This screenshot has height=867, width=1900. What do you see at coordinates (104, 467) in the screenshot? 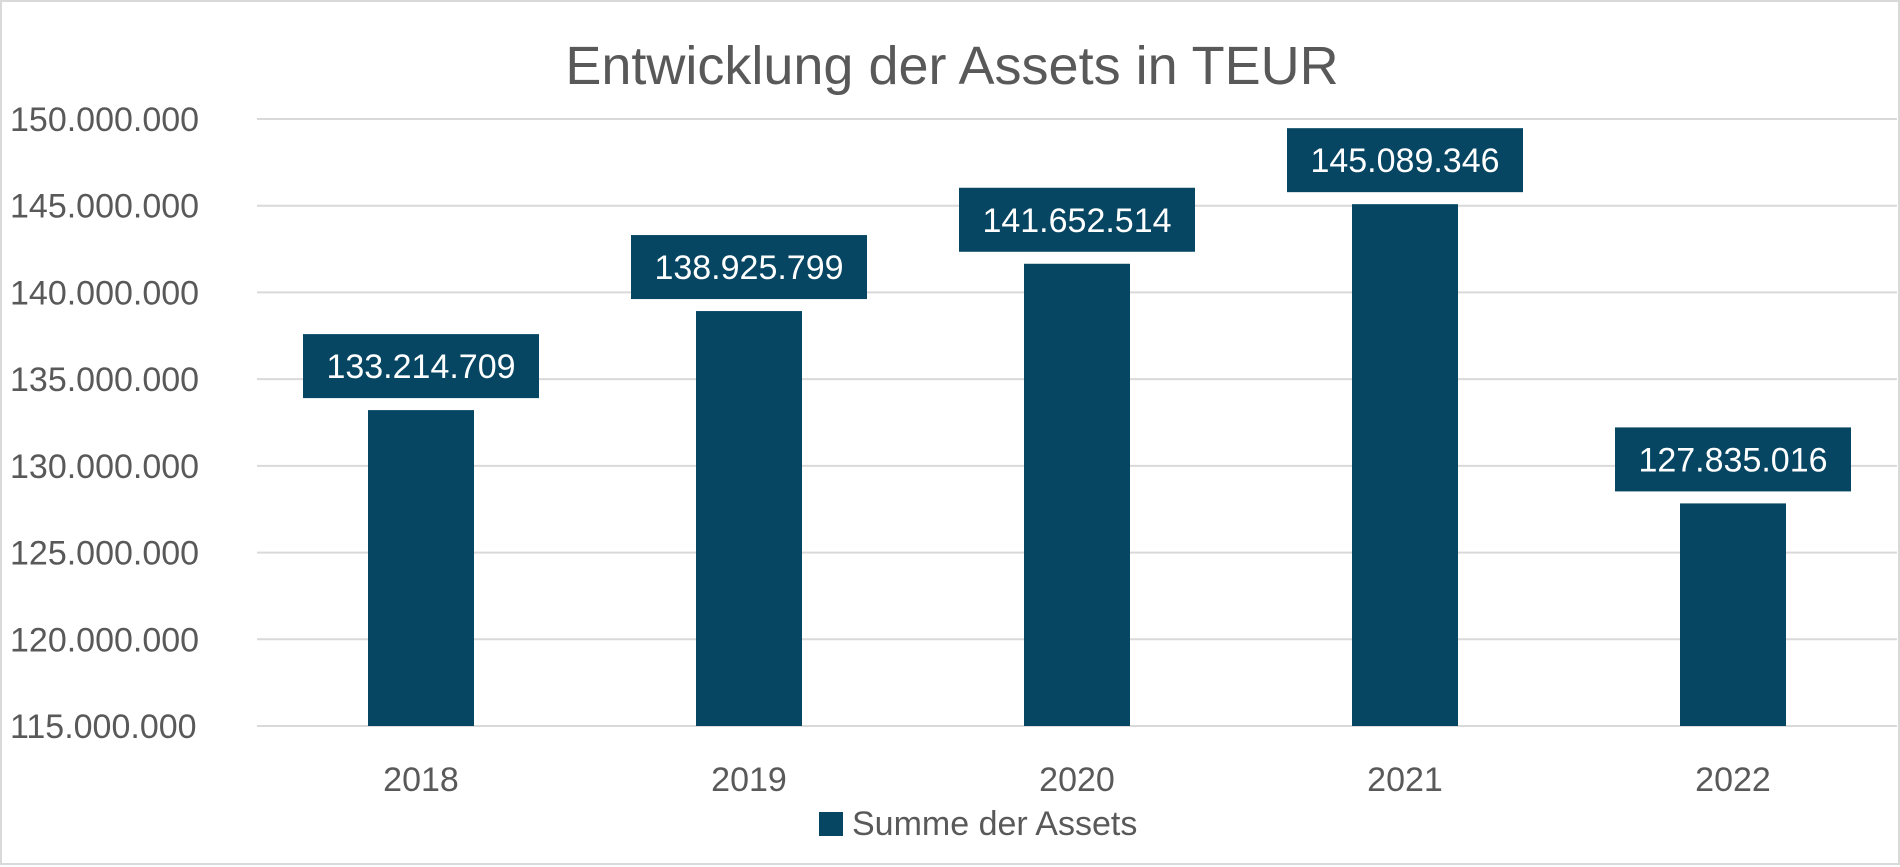
I see `y-tick-label: 130.000.000` at bounding box center [104, 467].